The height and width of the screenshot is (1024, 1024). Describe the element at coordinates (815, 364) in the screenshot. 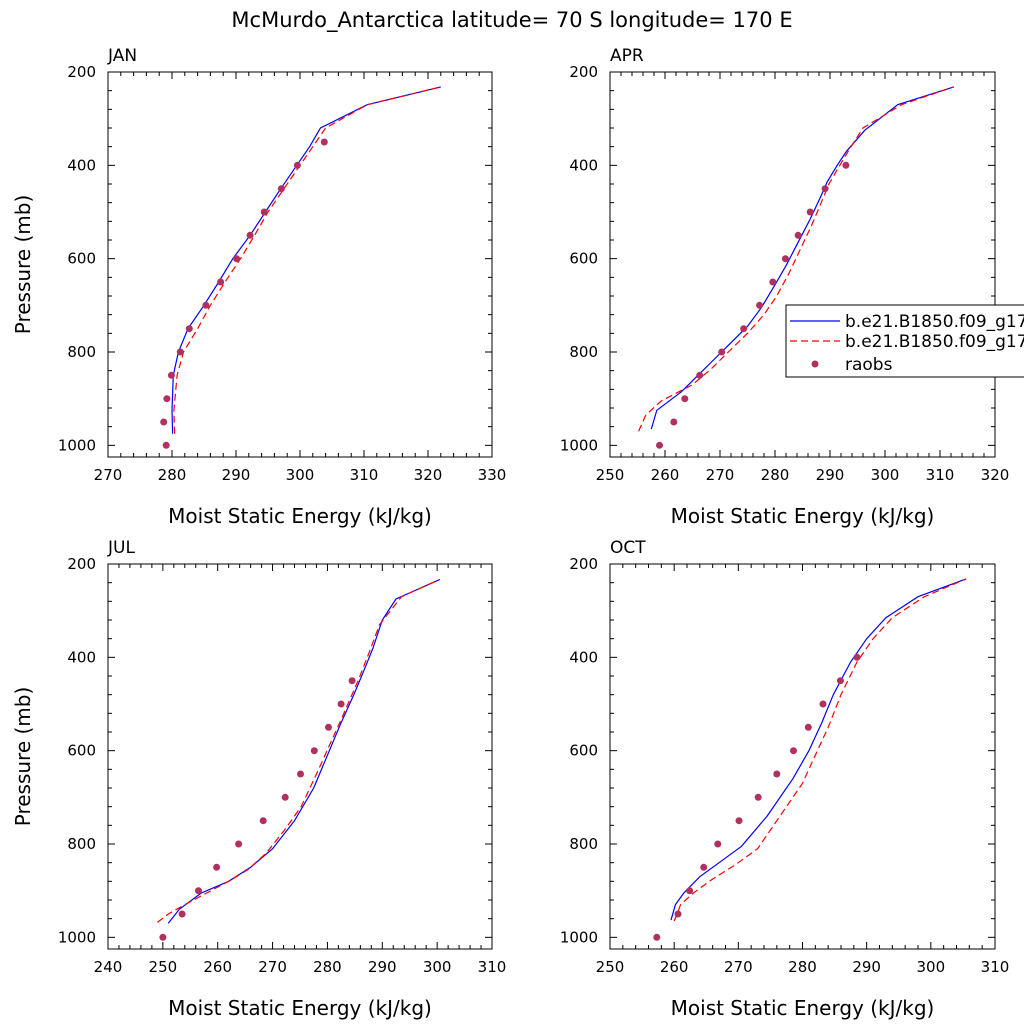

I see `legend-marker` at that location.